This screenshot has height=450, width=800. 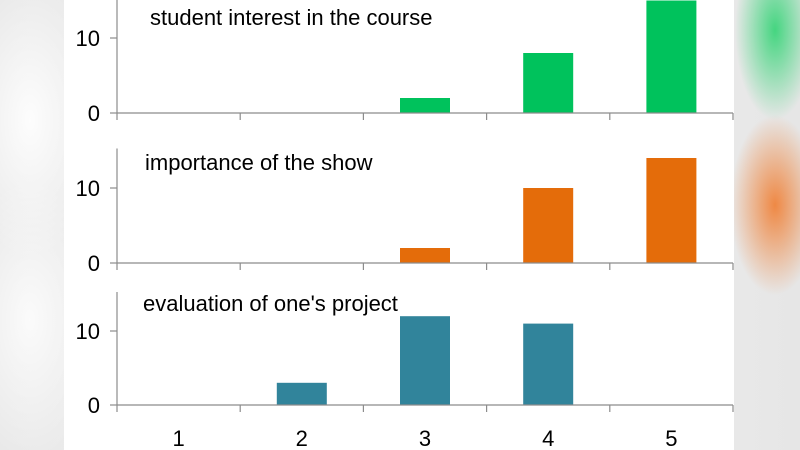 What do you see at coordinates (270, 303) in the screenshot?
I see `panel-title-3: evaluation of one's project` at bounding box center [270, 303].